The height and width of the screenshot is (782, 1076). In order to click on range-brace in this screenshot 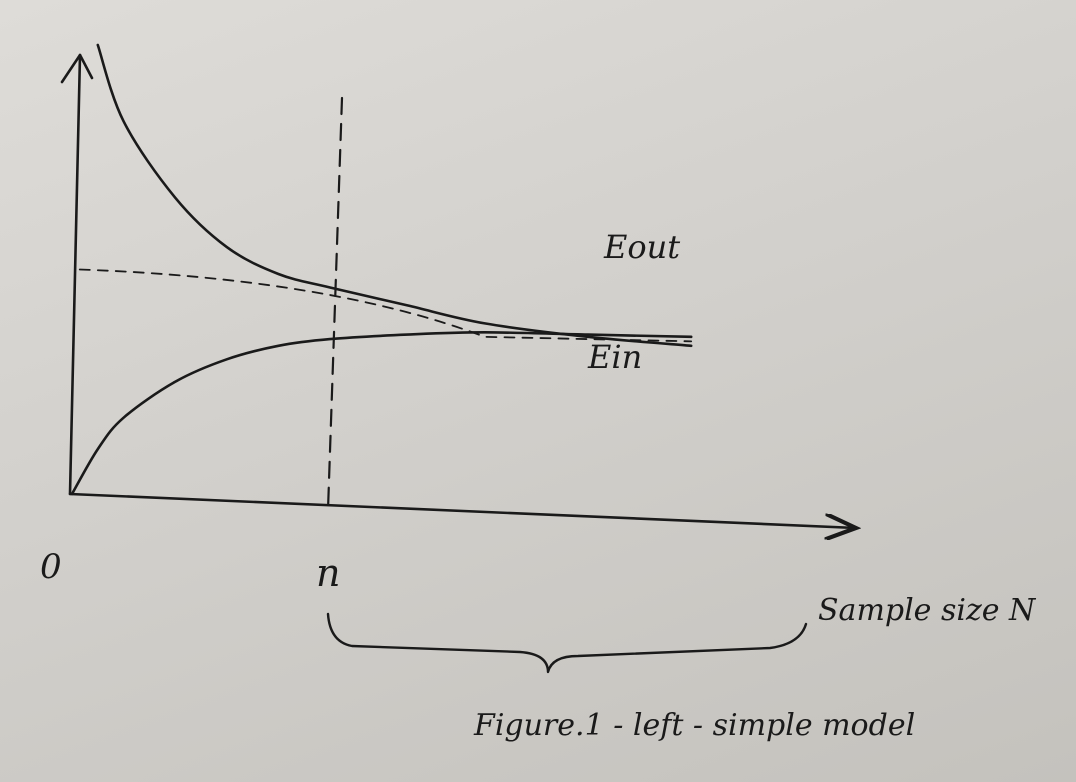, I will do `click(567, 643)`.